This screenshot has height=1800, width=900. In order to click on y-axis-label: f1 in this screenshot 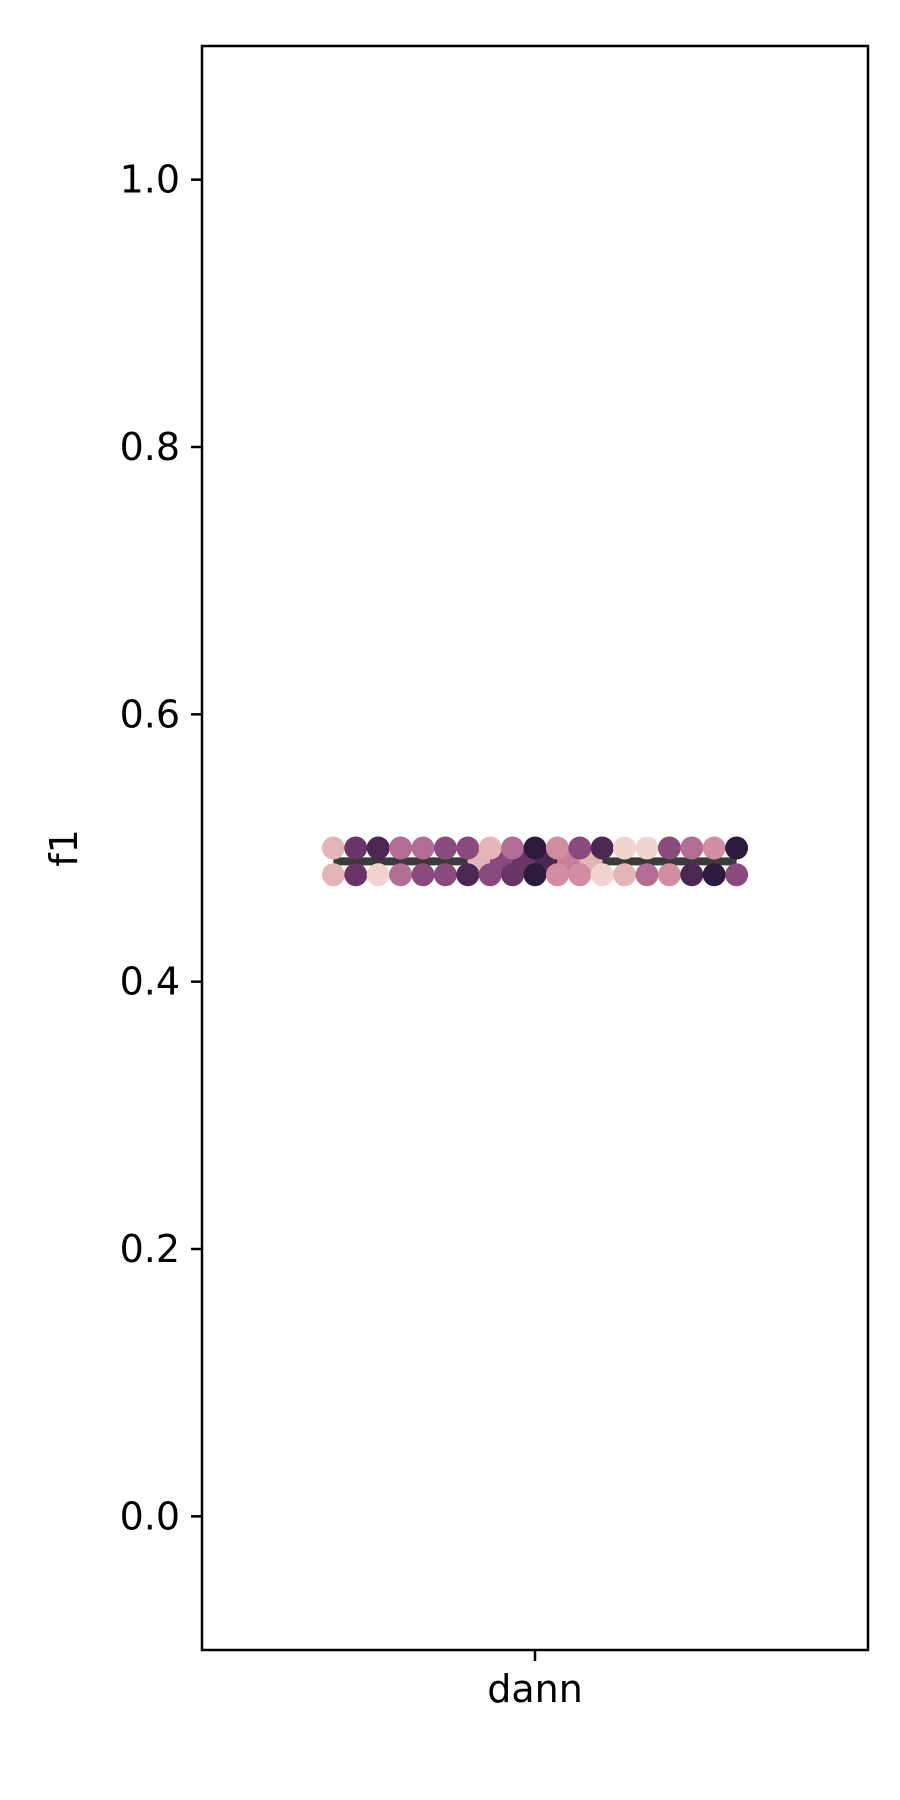, I will do `click(64, 848)`.